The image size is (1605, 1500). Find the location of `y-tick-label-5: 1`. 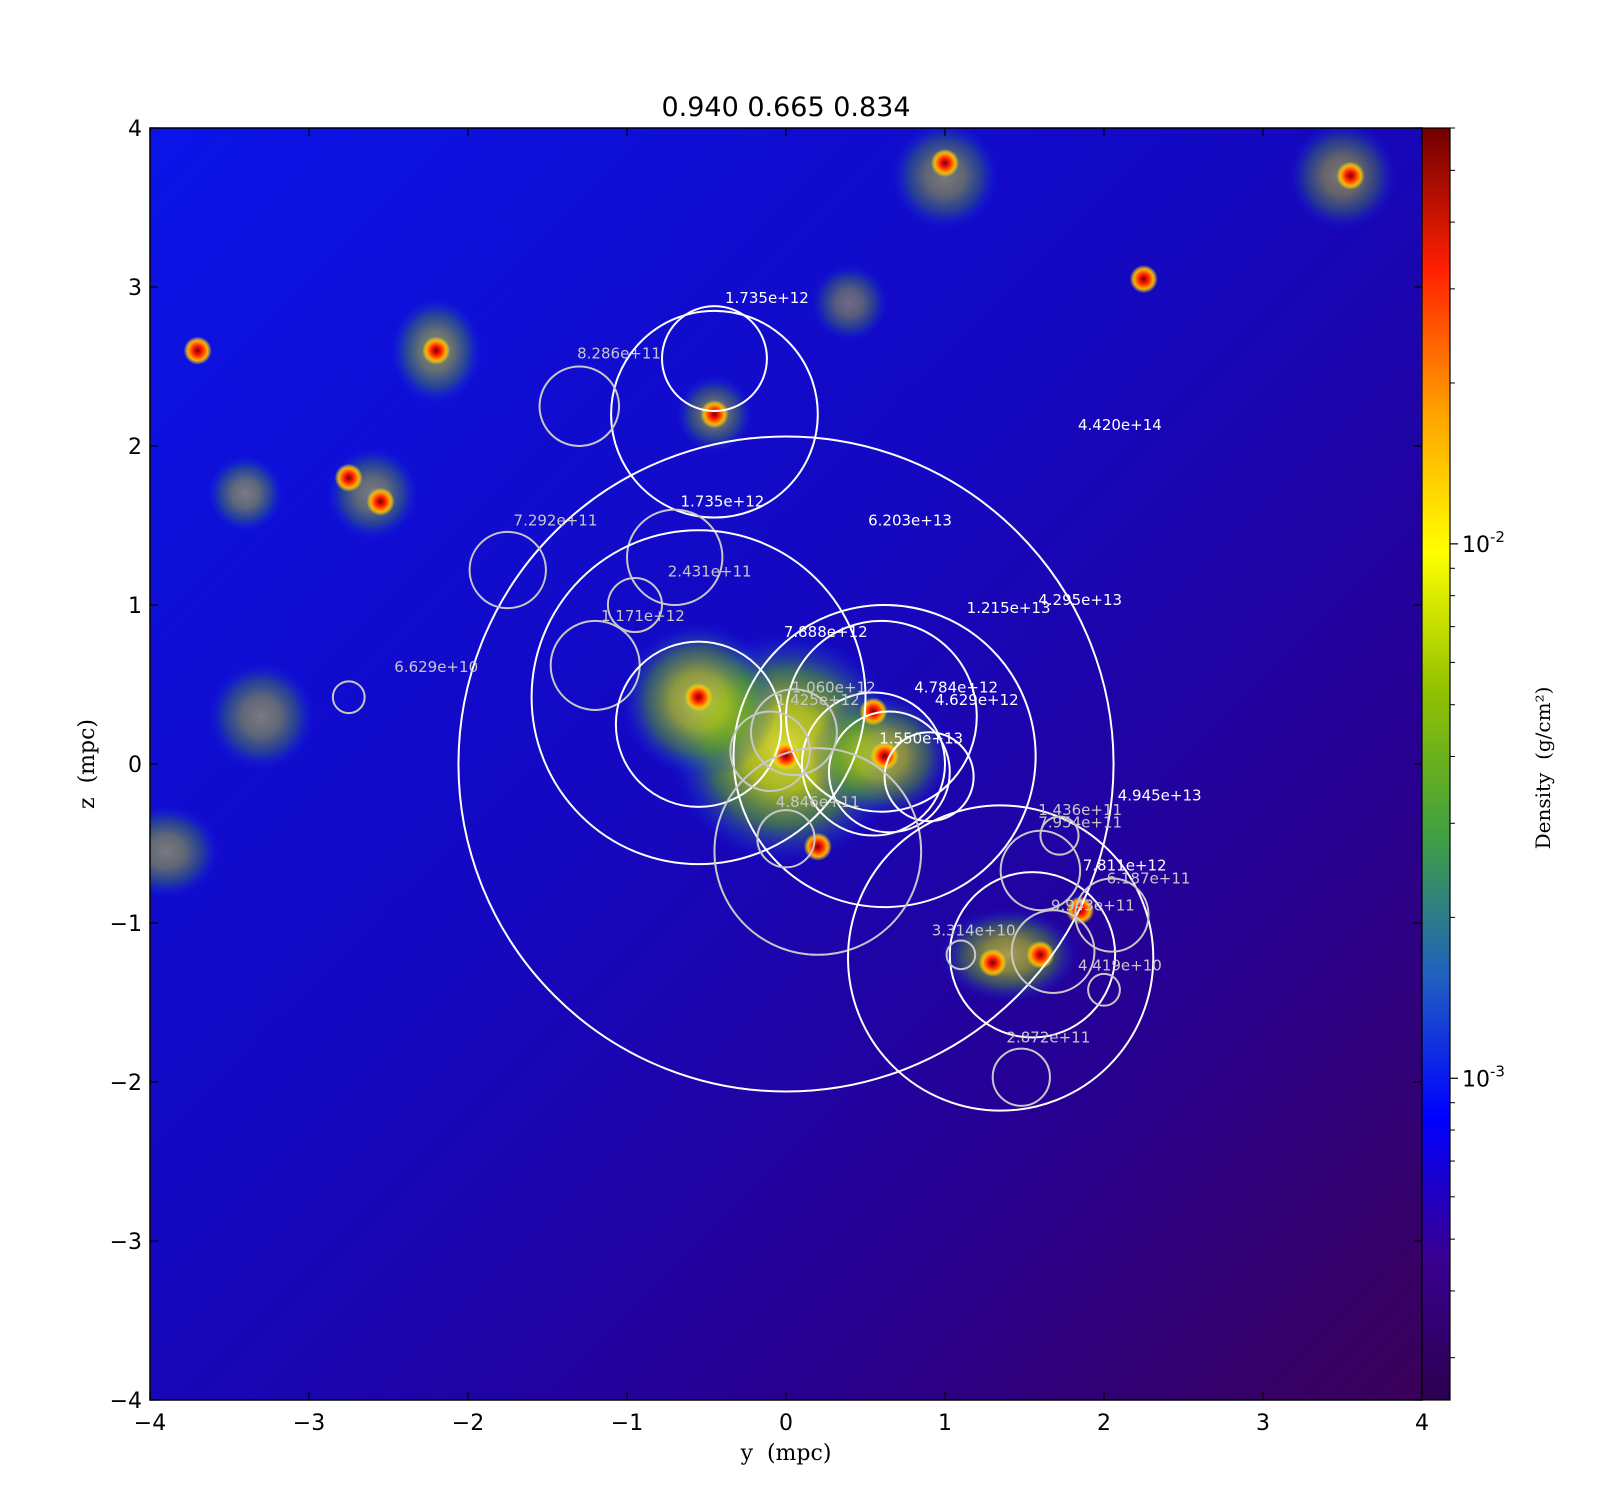

y-tick-label-5: 1 is located at coordinates (135, 606).